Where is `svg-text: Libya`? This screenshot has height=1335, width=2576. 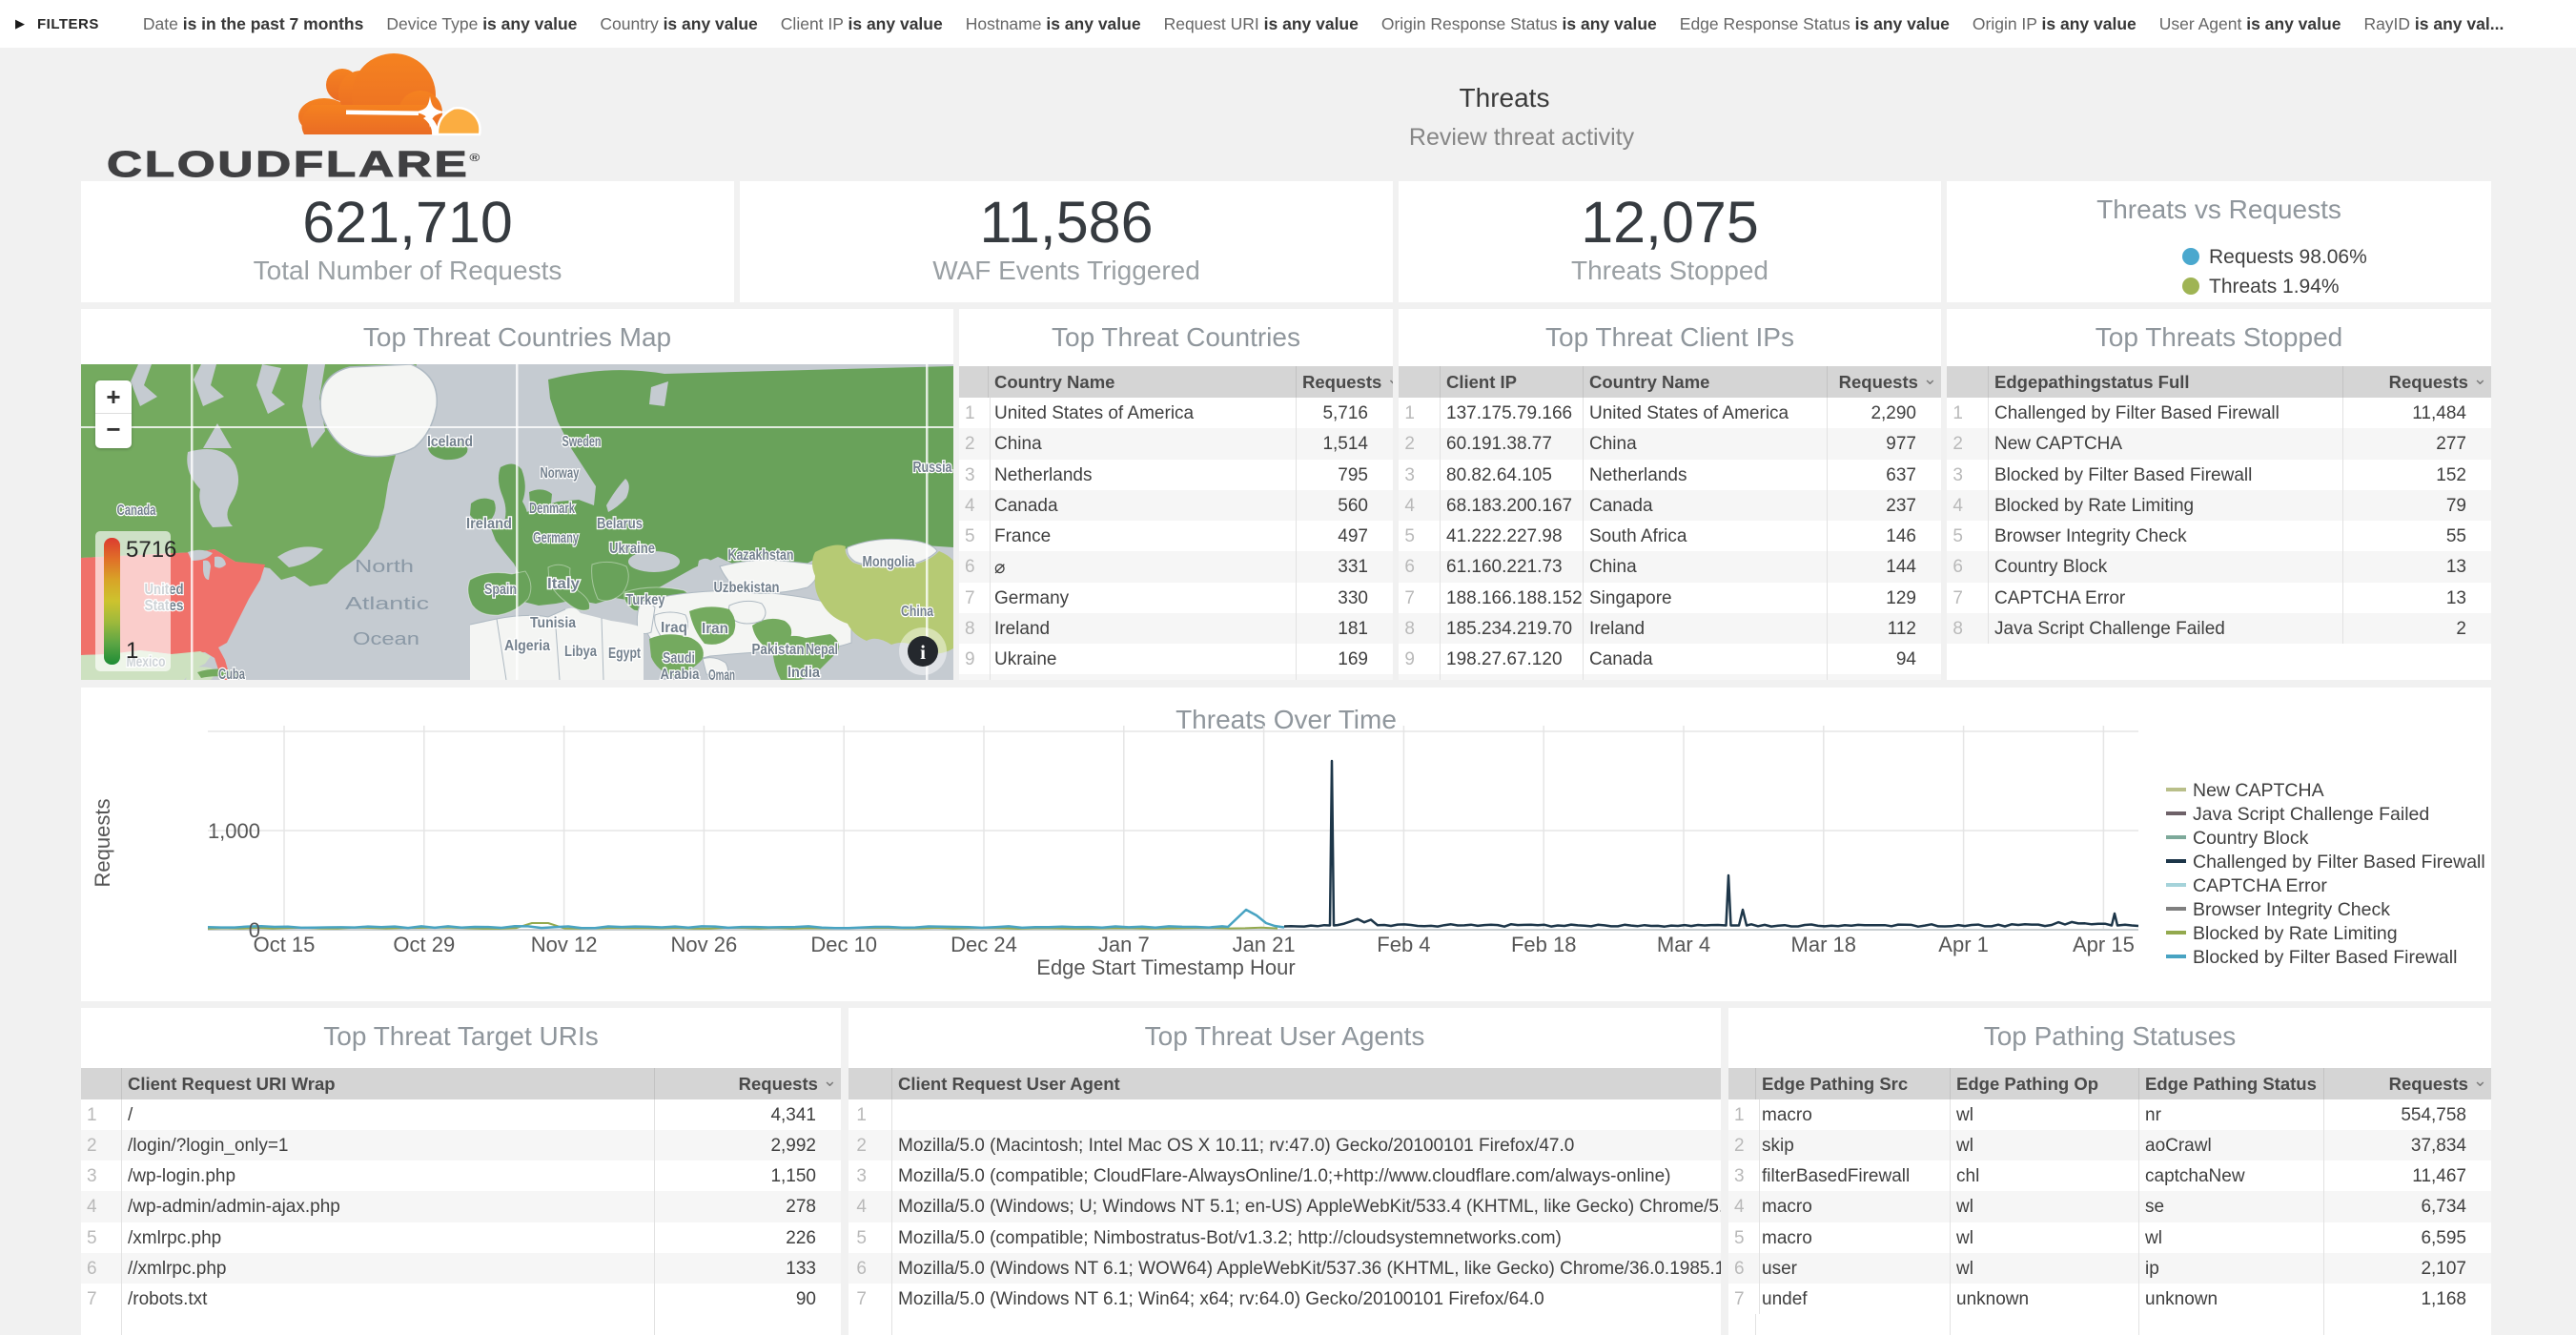
svg-text: Libya is located at coordinates (580, 652).